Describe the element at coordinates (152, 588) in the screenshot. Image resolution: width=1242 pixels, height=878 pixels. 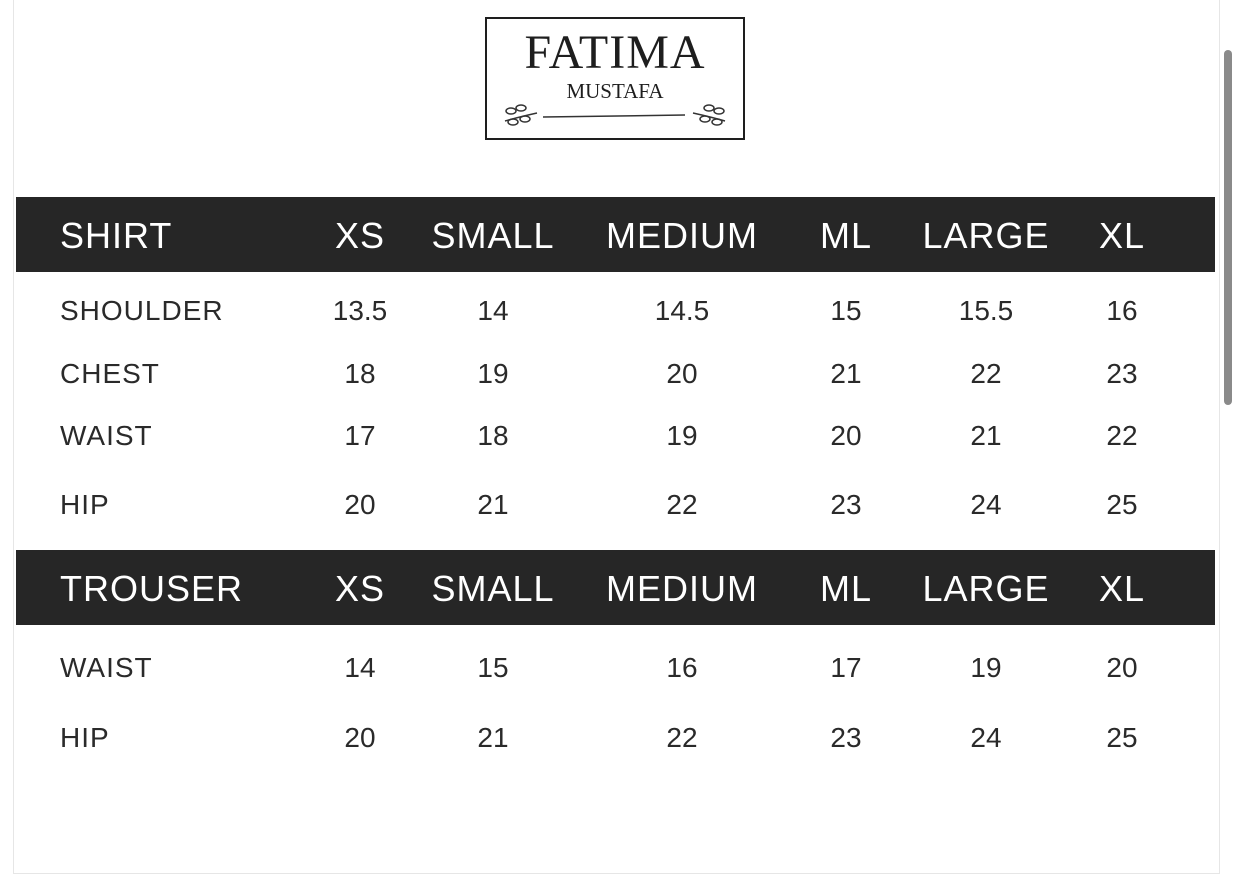
I see `section-title: TROUSER` at that location.